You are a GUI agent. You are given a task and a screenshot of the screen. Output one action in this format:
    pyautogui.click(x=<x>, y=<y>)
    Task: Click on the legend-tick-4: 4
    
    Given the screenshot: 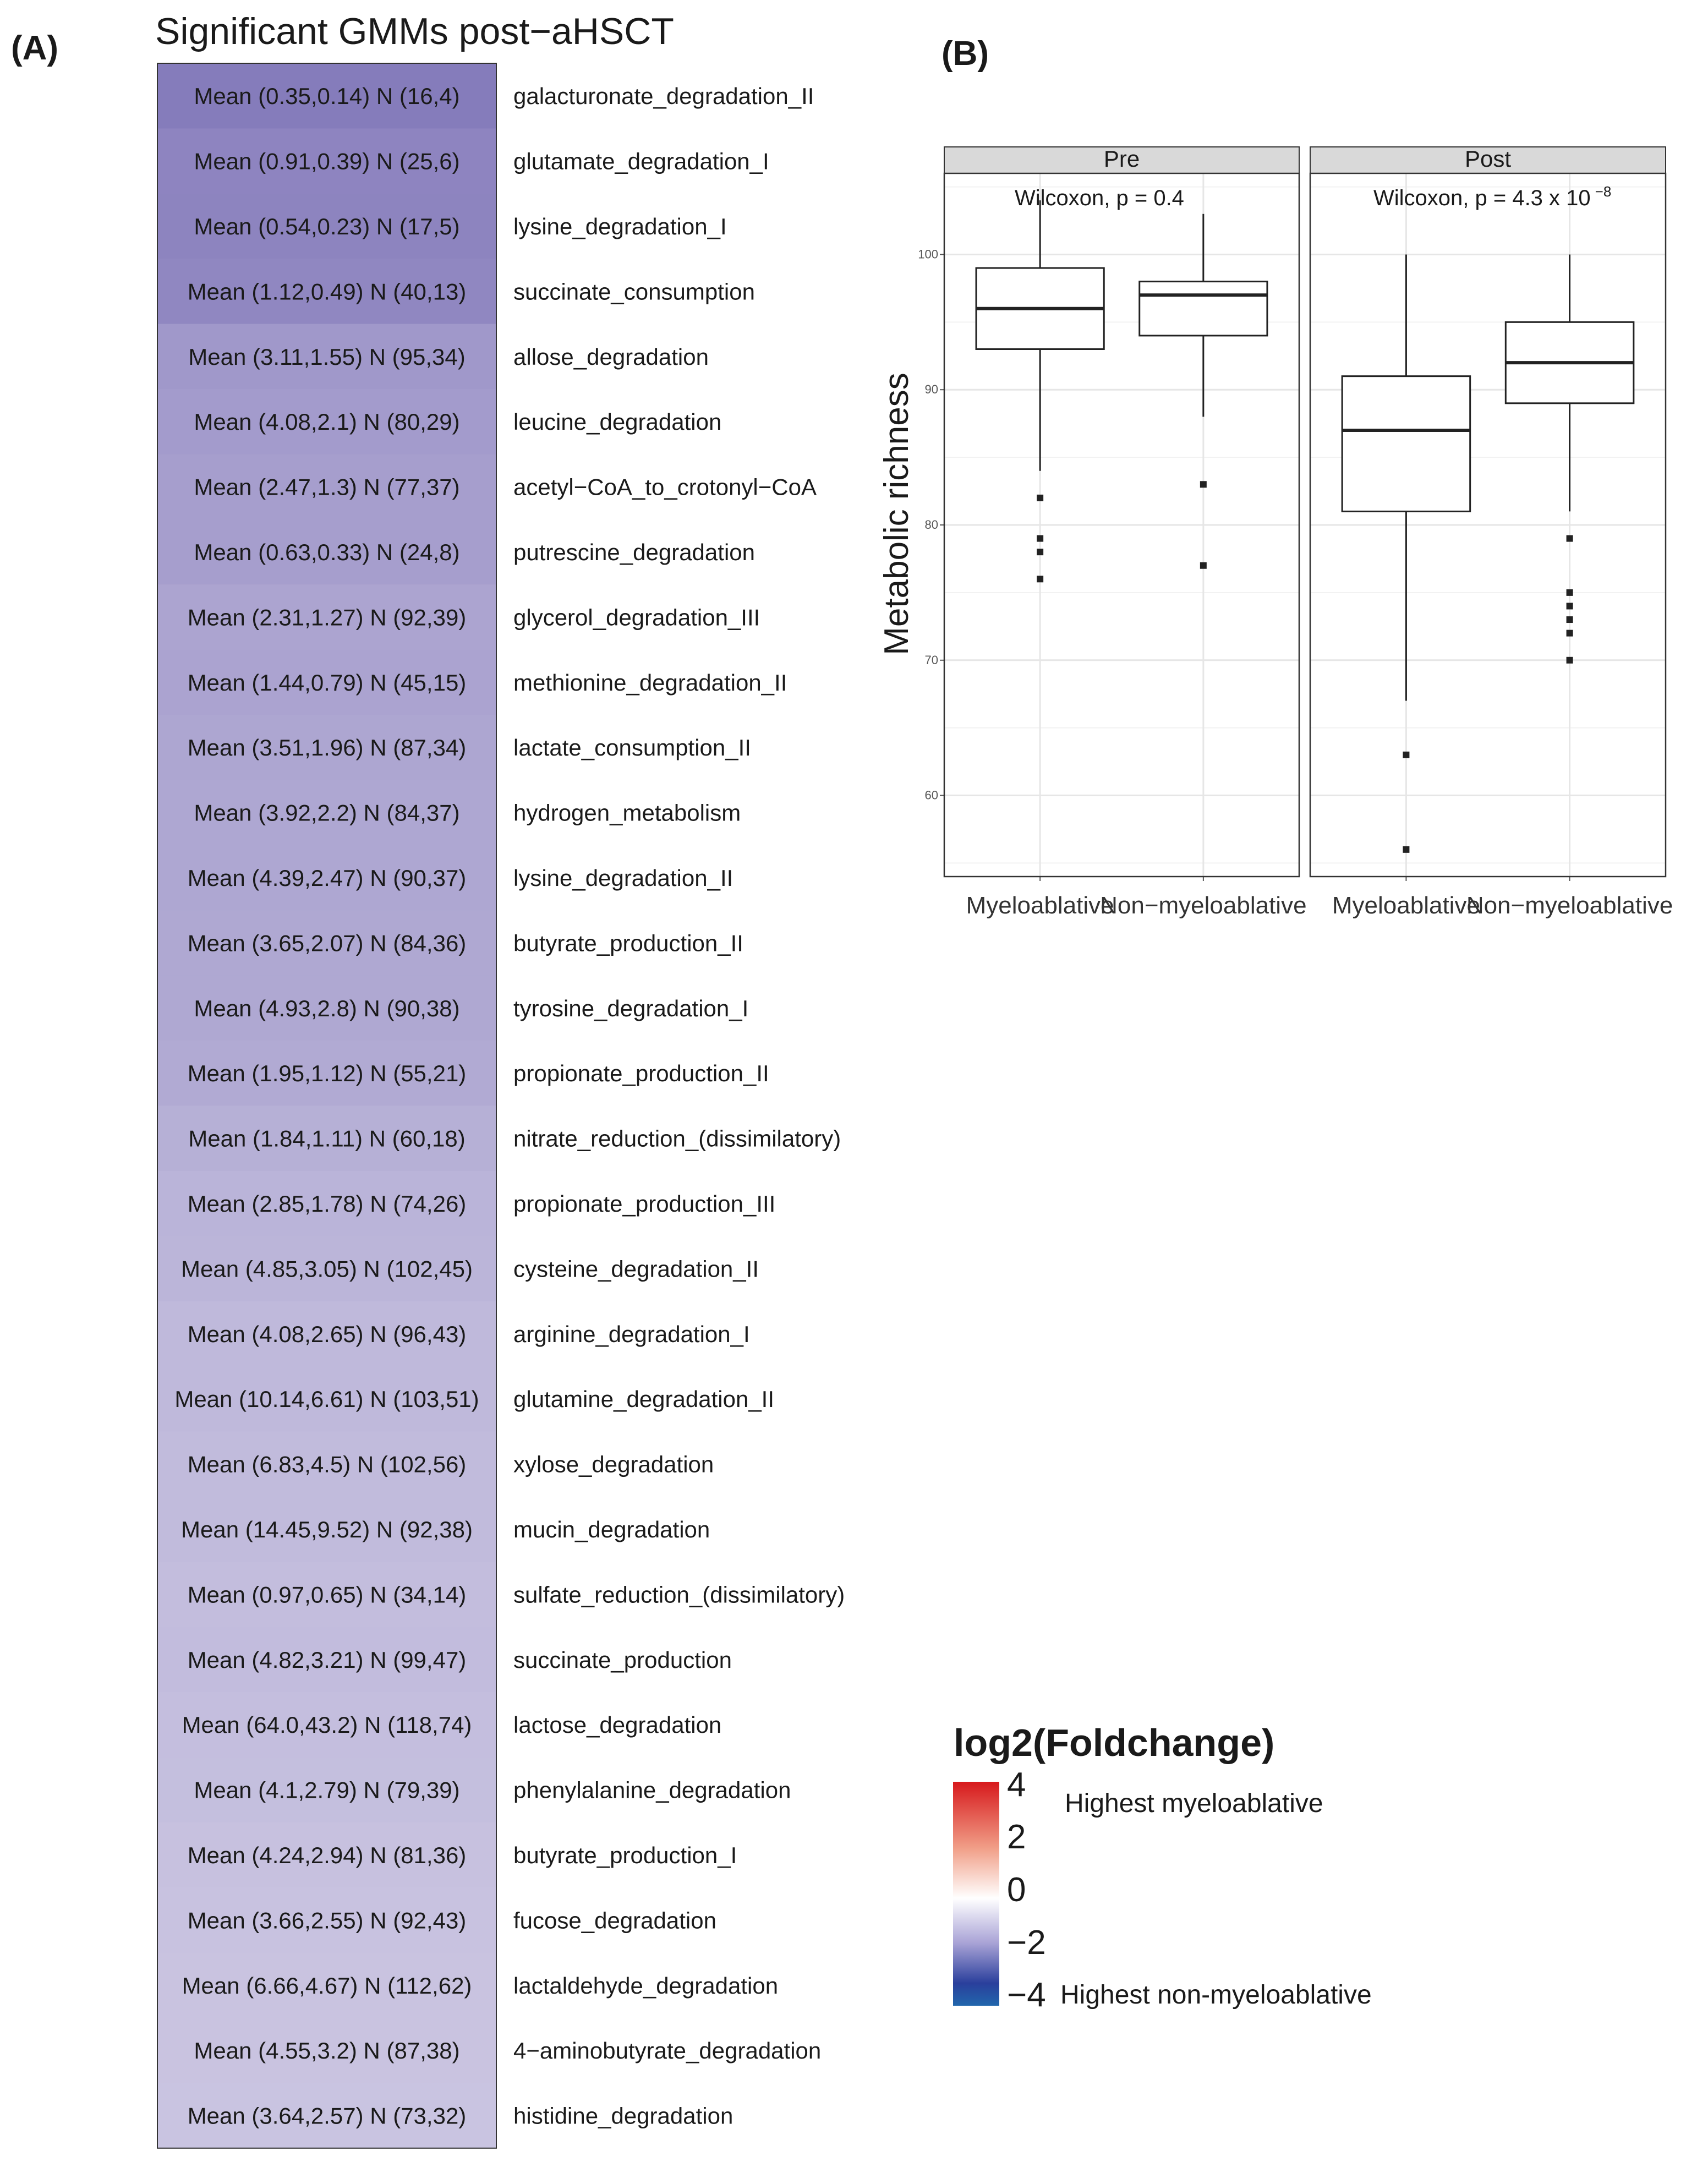 What is the action you would take?
    pyautogui.click(x=1017, y=1785)
    